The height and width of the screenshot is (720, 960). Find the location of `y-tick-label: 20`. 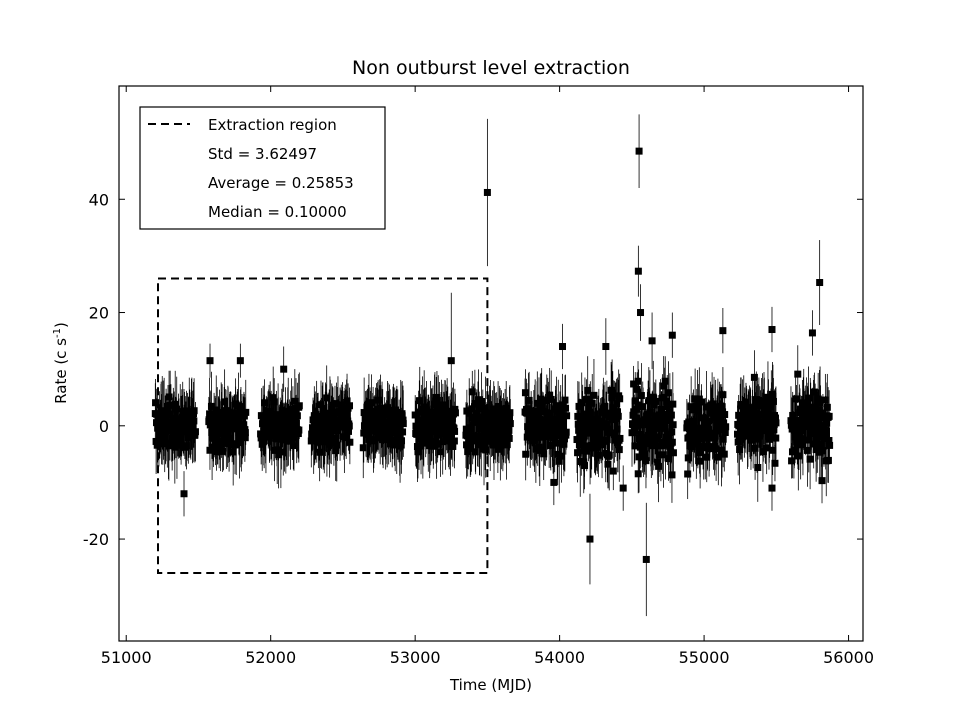

y-tick-label: 20 is located at coordinates (99, 313).